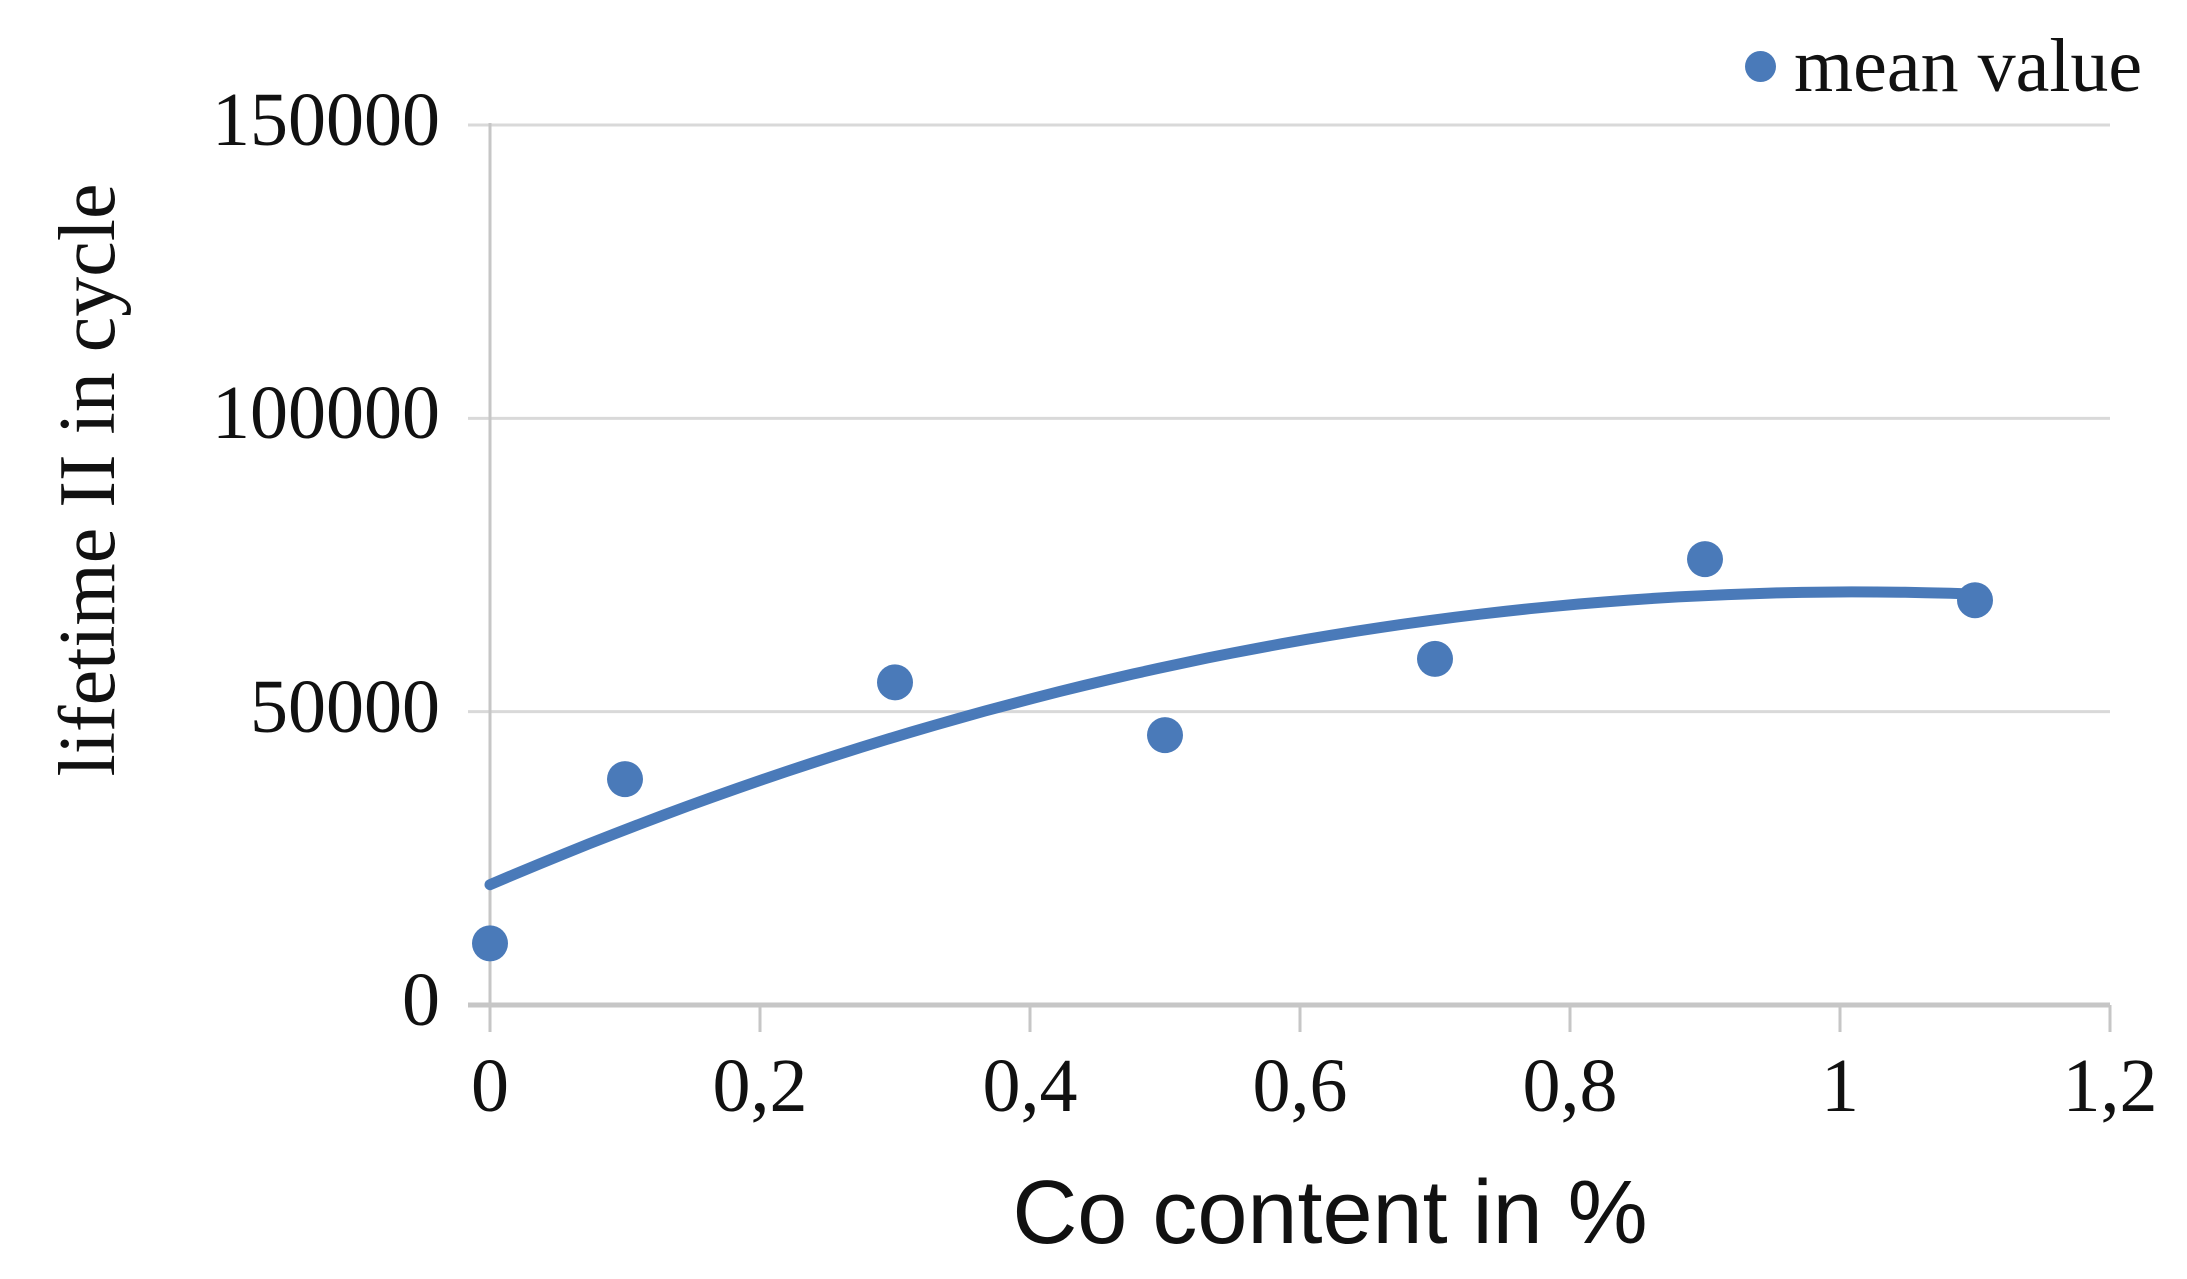 The width and height of the screenshot is (2187, 1279). I want to click on y-tick-label: 50000, so click(345, 706).